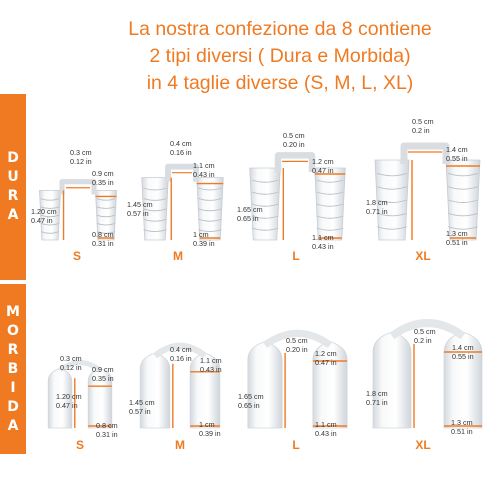  Describe the element at coordinates (280, 29) in the screenshot. I see `header-line-1: La nostra confezione da 8 contiene` at that location.